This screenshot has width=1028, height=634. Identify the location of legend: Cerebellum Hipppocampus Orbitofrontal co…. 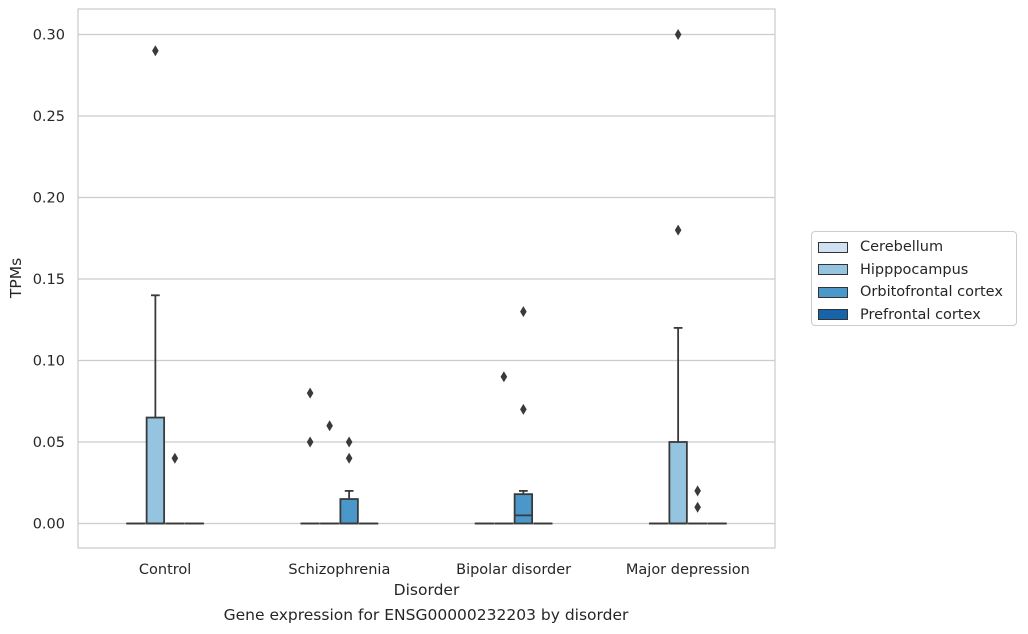
(914, 278).